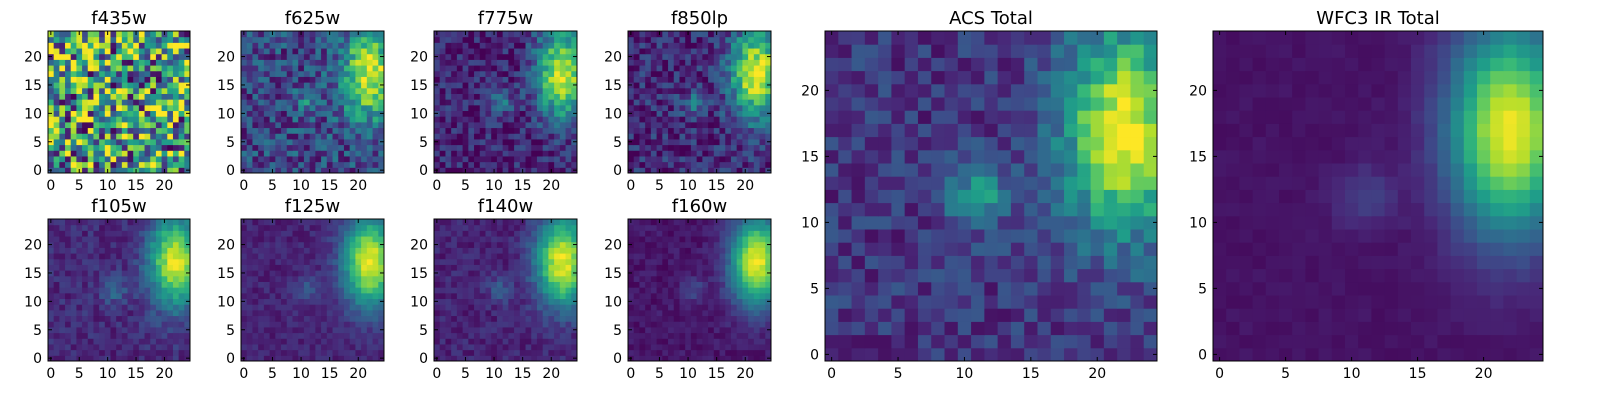 Image resolution: width=1600 pixels, height=400 pixels. Describe the element at coordinates (37, 359) in the screenshot. I see `y-tick-label: 0` at that location.